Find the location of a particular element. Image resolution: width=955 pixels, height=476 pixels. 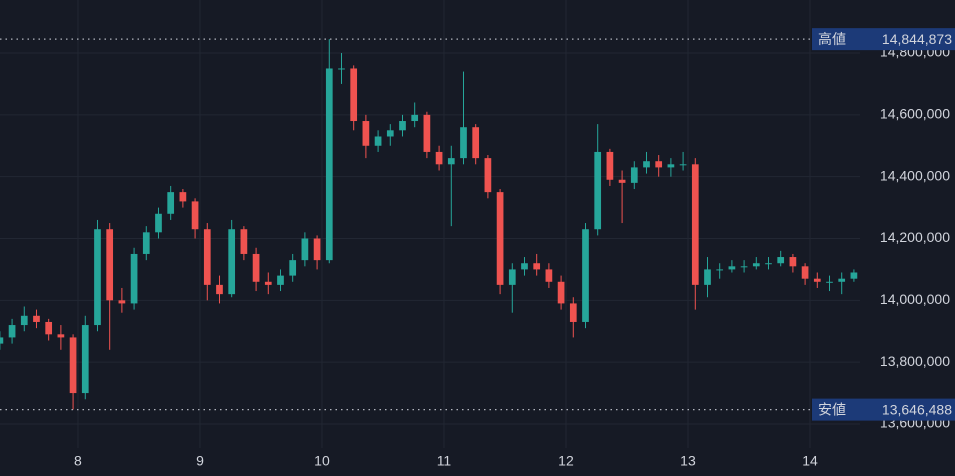

y-tick-label: 14,400,000 is located at coordinates (915, 175).